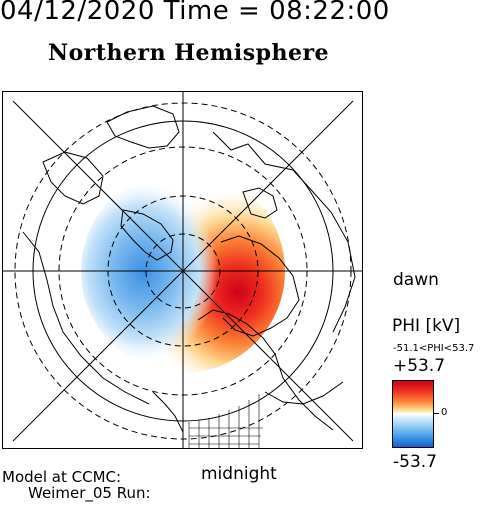 Image resolution: width=484 pixels, height=508 pixels. Describe the element at coordinates (225, 421) in the screenshot. I see `grid-cells` at that location.